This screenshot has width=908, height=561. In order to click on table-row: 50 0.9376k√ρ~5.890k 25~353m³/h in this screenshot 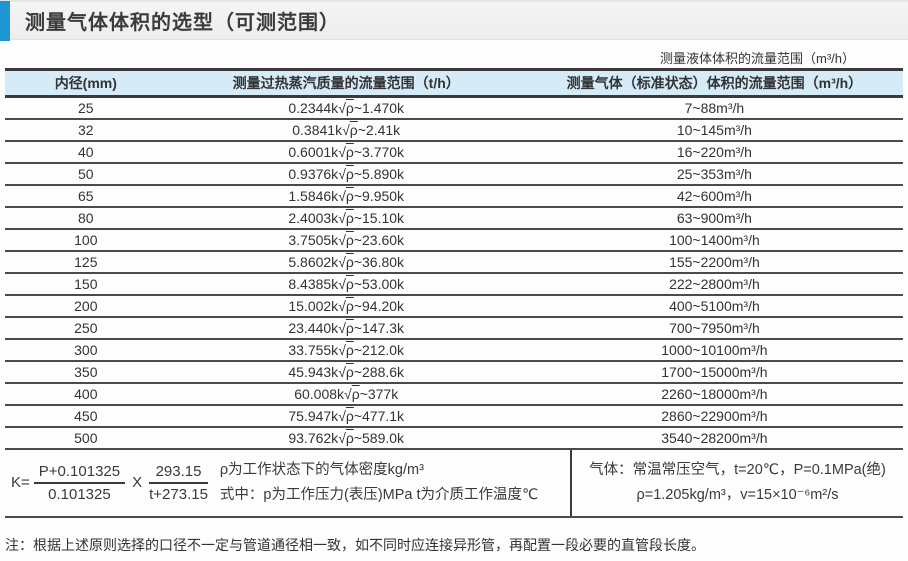, I will do `click(454, 174)`.